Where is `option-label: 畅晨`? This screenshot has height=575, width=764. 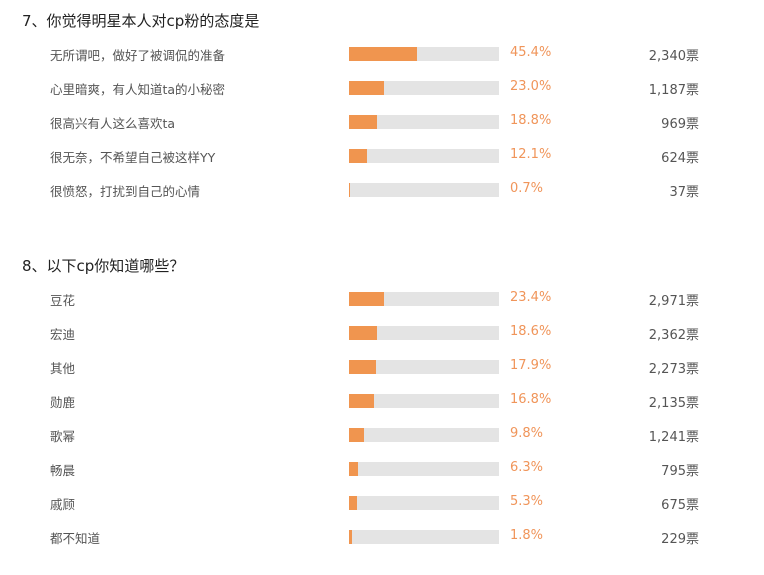 option-label: 畅晨 is located at coordinates (63, 470).